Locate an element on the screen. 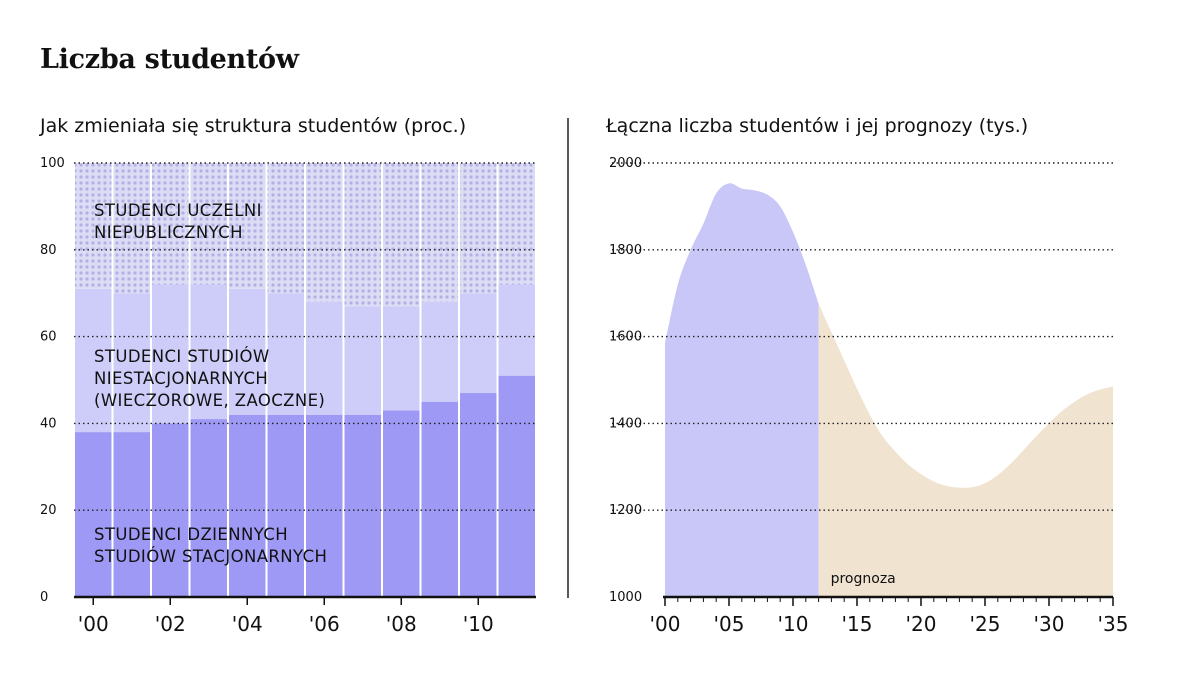 This screenshot has width=1200, height=674. x-tick-label: '06 is located at coordinates (324, 624).